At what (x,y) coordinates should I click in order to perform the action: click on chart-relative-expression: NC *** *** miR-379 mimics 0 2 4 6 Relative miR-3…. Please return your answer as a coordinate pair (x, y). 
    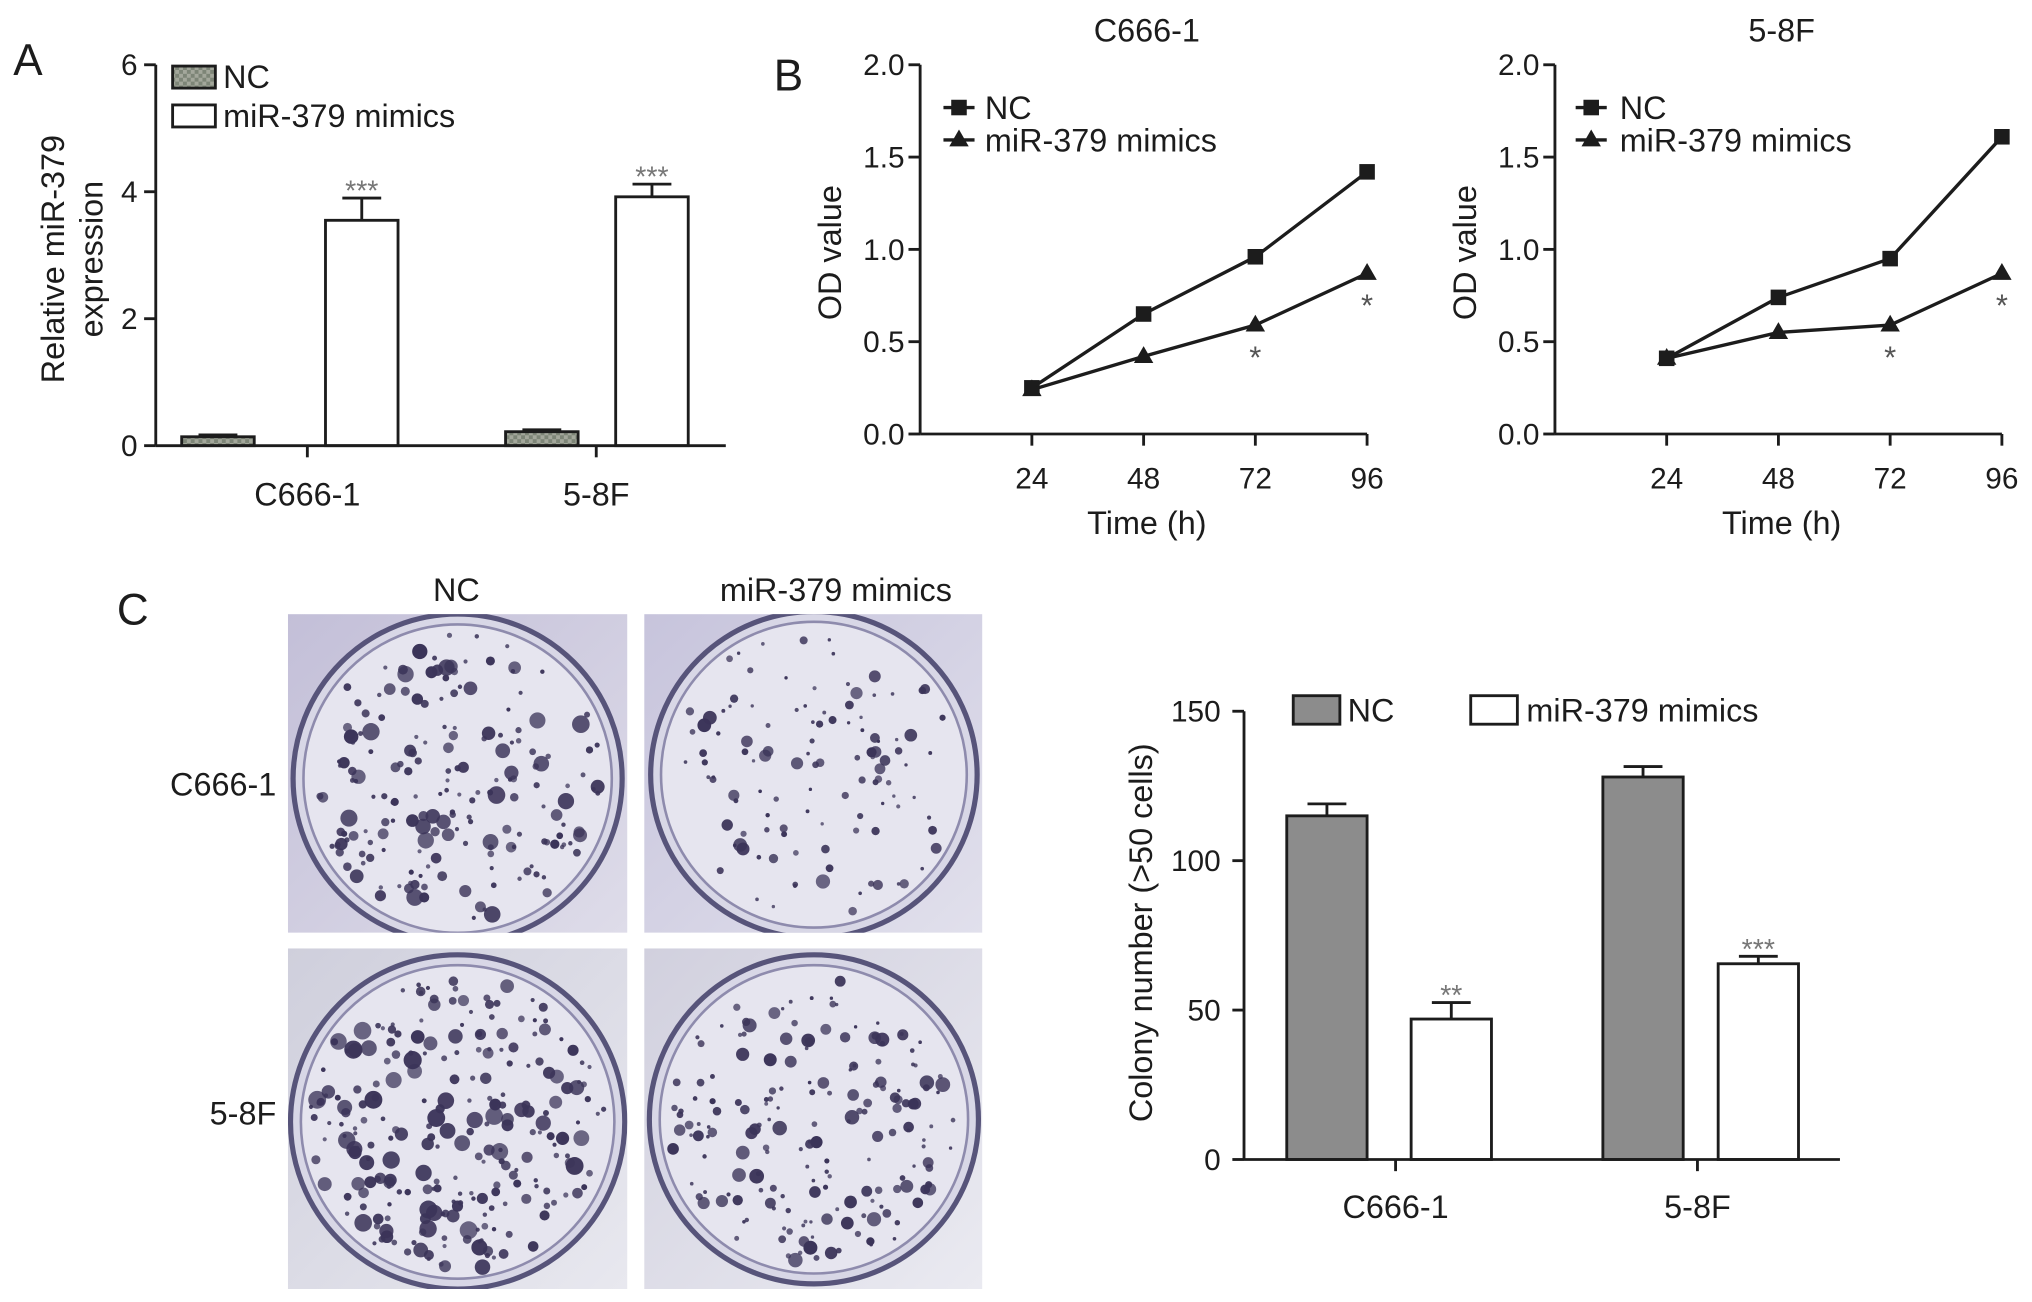
    Looking at the image, I should click on (380, 280).